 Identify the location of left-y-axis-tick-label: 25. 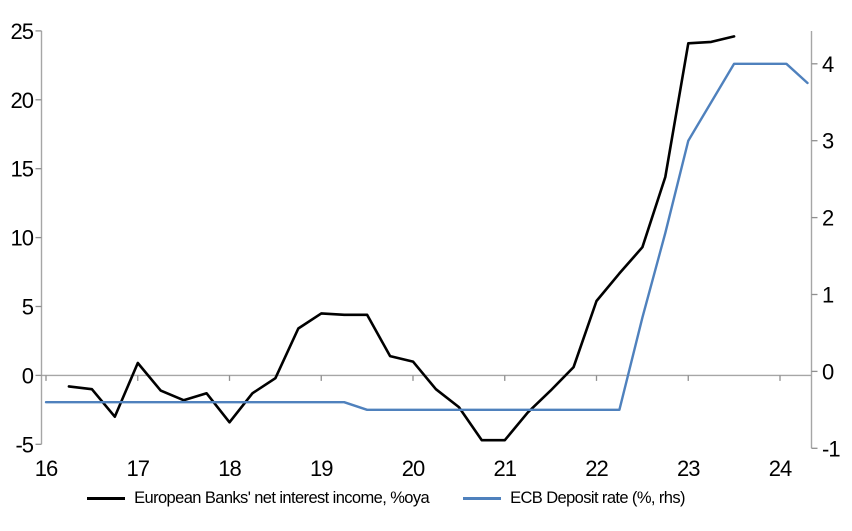
(22, 31).